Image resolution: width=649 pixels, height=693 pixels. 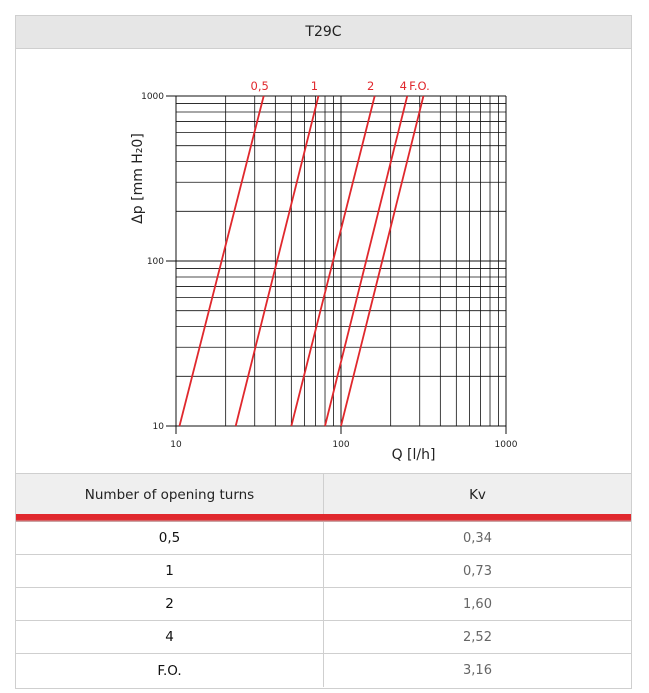 I want to click on x-tick-label: 1000, so click(x=506, y=445).